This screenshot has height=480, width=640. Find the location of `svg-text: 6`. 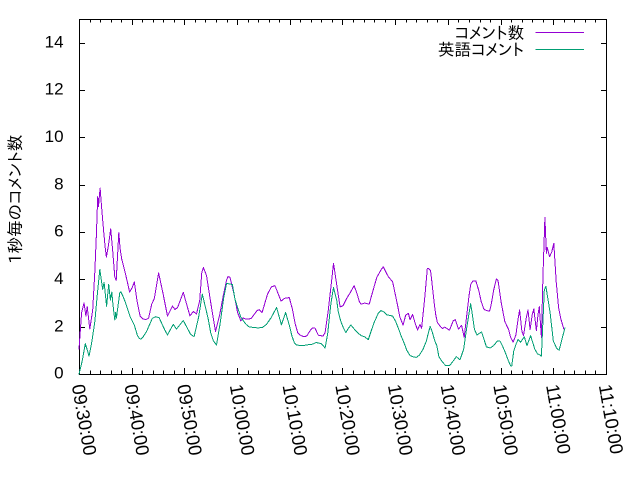

svg-text: 6 is located at coordinates (58, 231).